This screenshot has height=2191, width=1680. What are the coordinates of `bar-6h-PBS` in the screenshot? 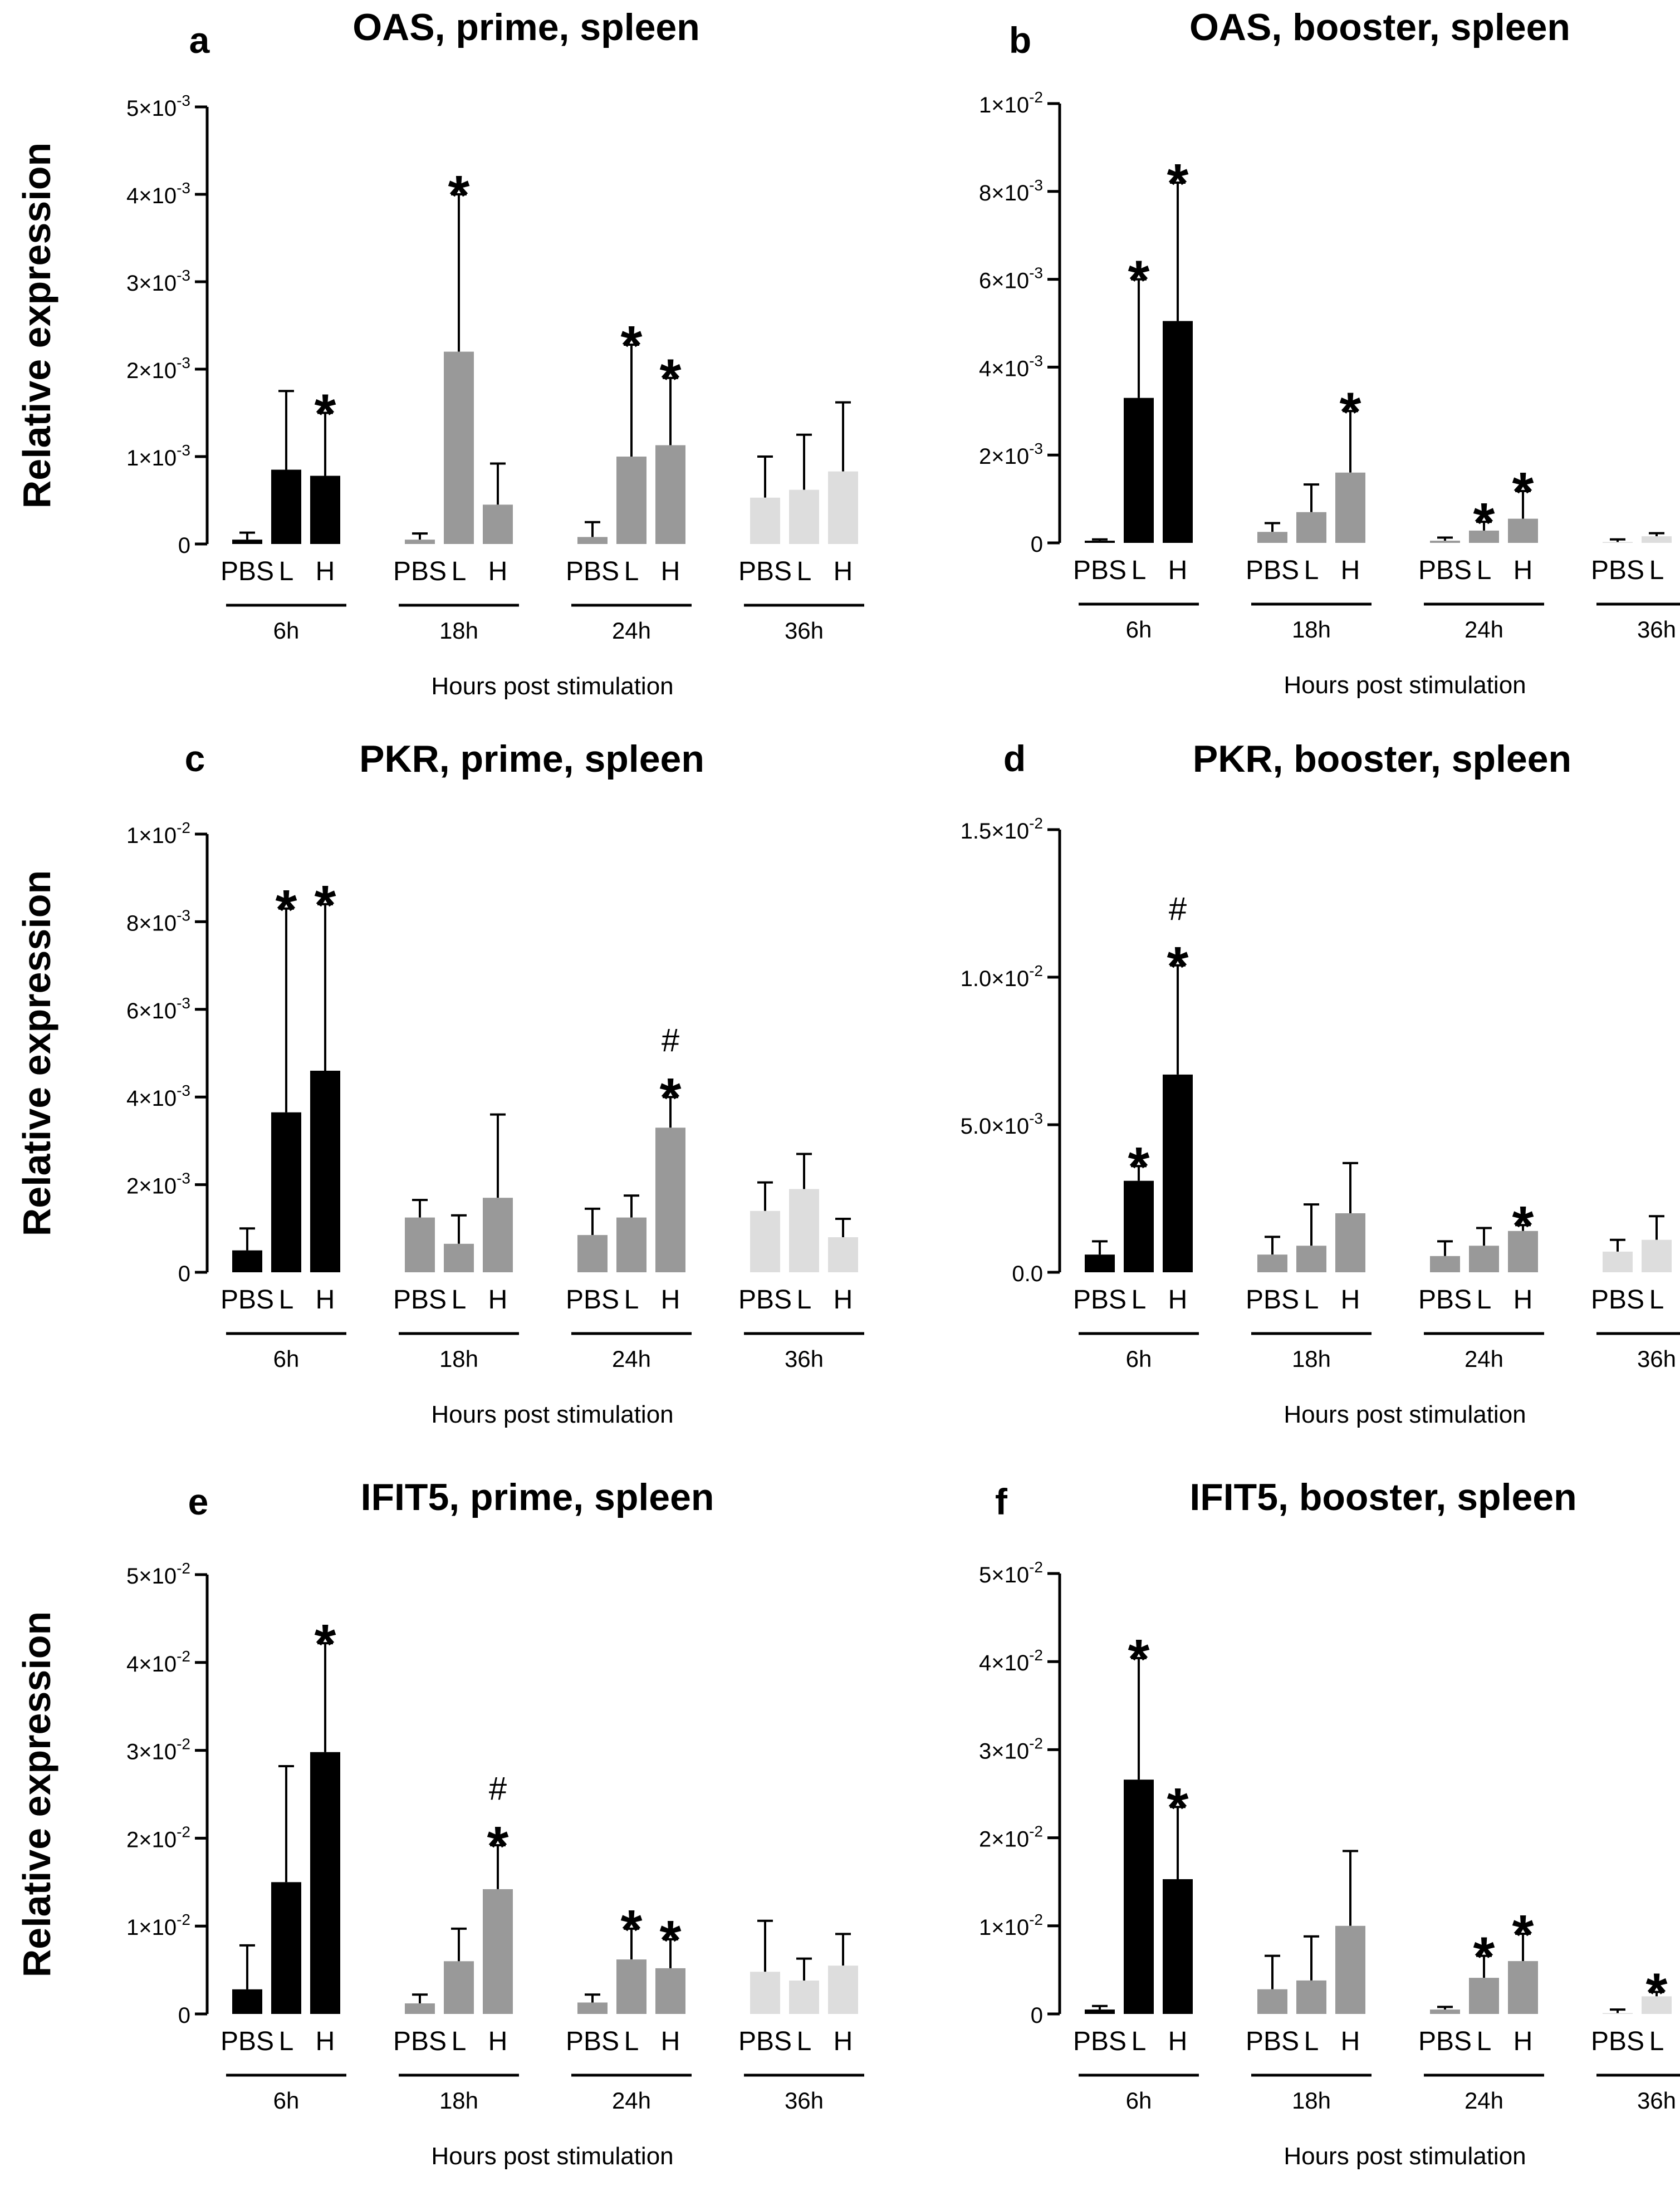 It's located at (247, 542).